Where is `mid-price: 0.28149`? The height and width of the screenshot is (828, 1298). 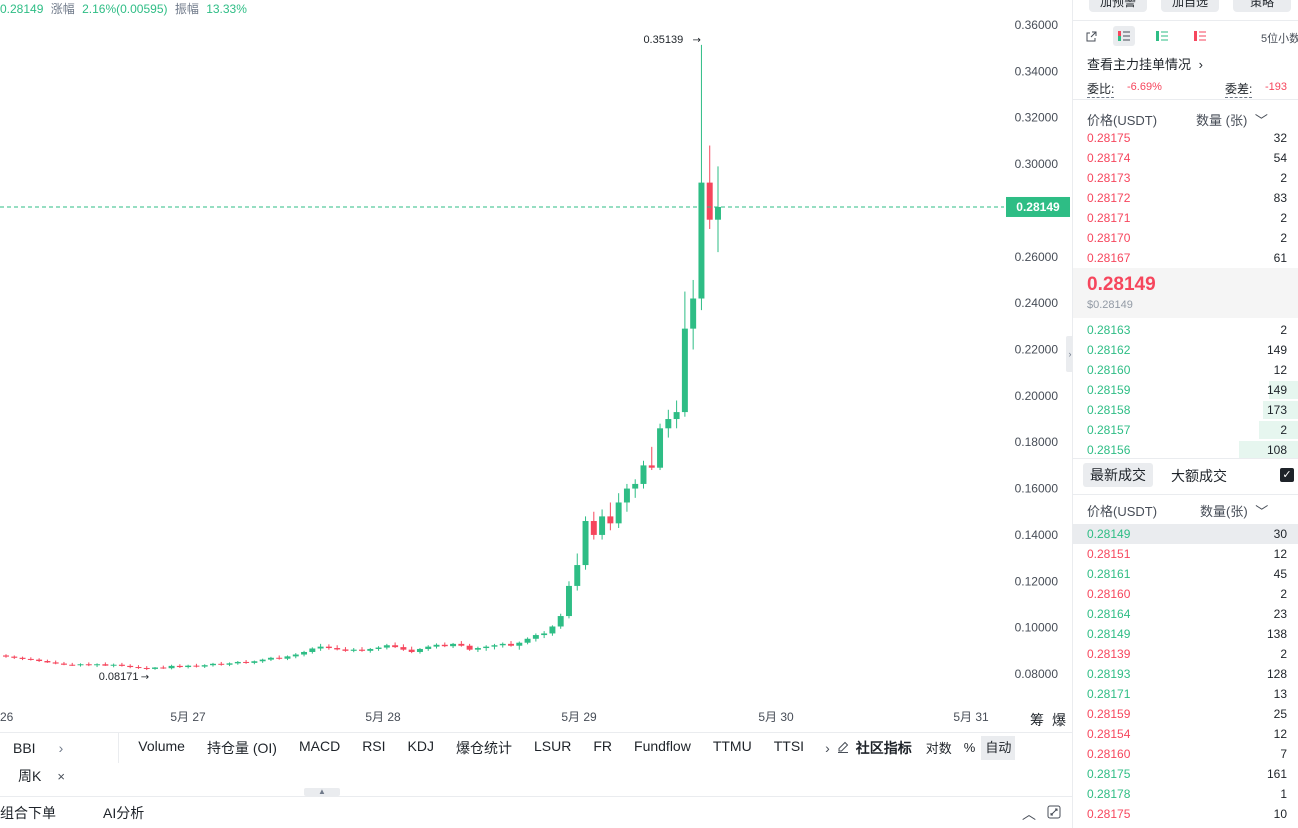 mid-price: 0.28149 is located at coordinates (1121, 284).